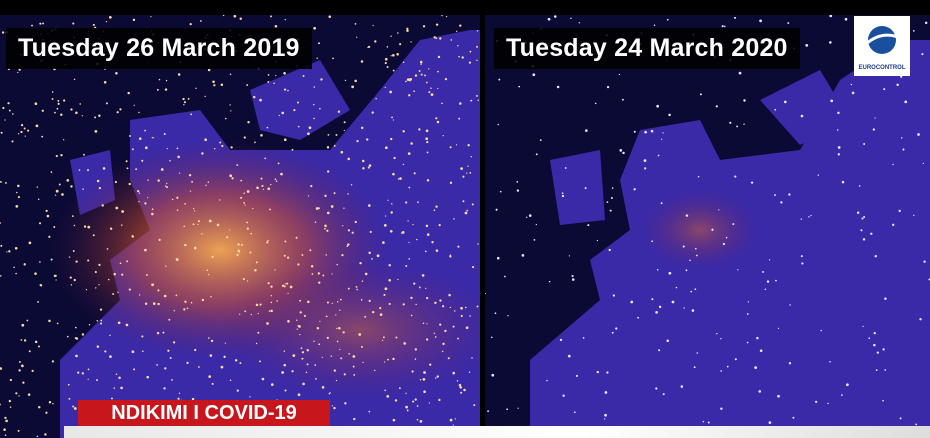 The height and width of the screenshot is (438, 930). I want to click on land, so click(300, 100).